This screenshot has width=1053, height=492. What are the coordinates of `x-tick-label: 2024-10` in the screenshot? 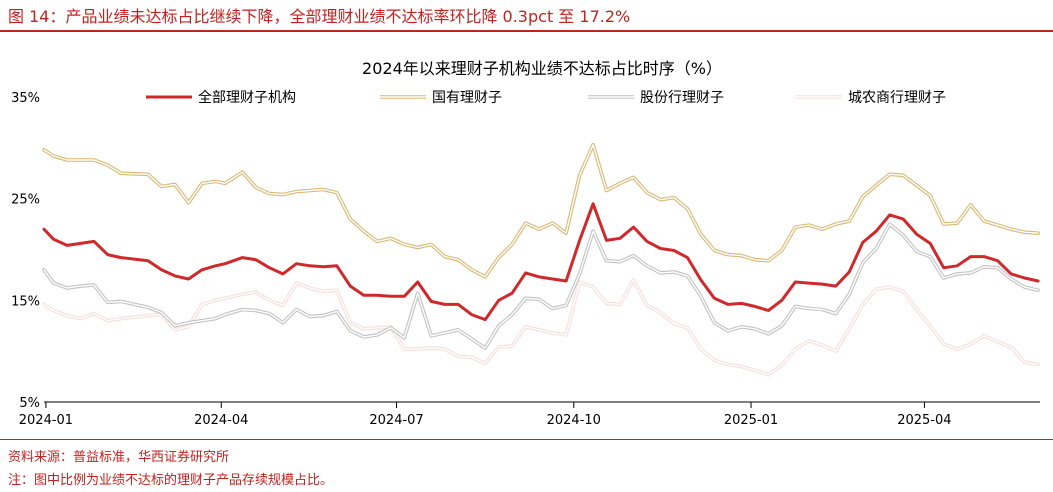 It's located at (574, 420).